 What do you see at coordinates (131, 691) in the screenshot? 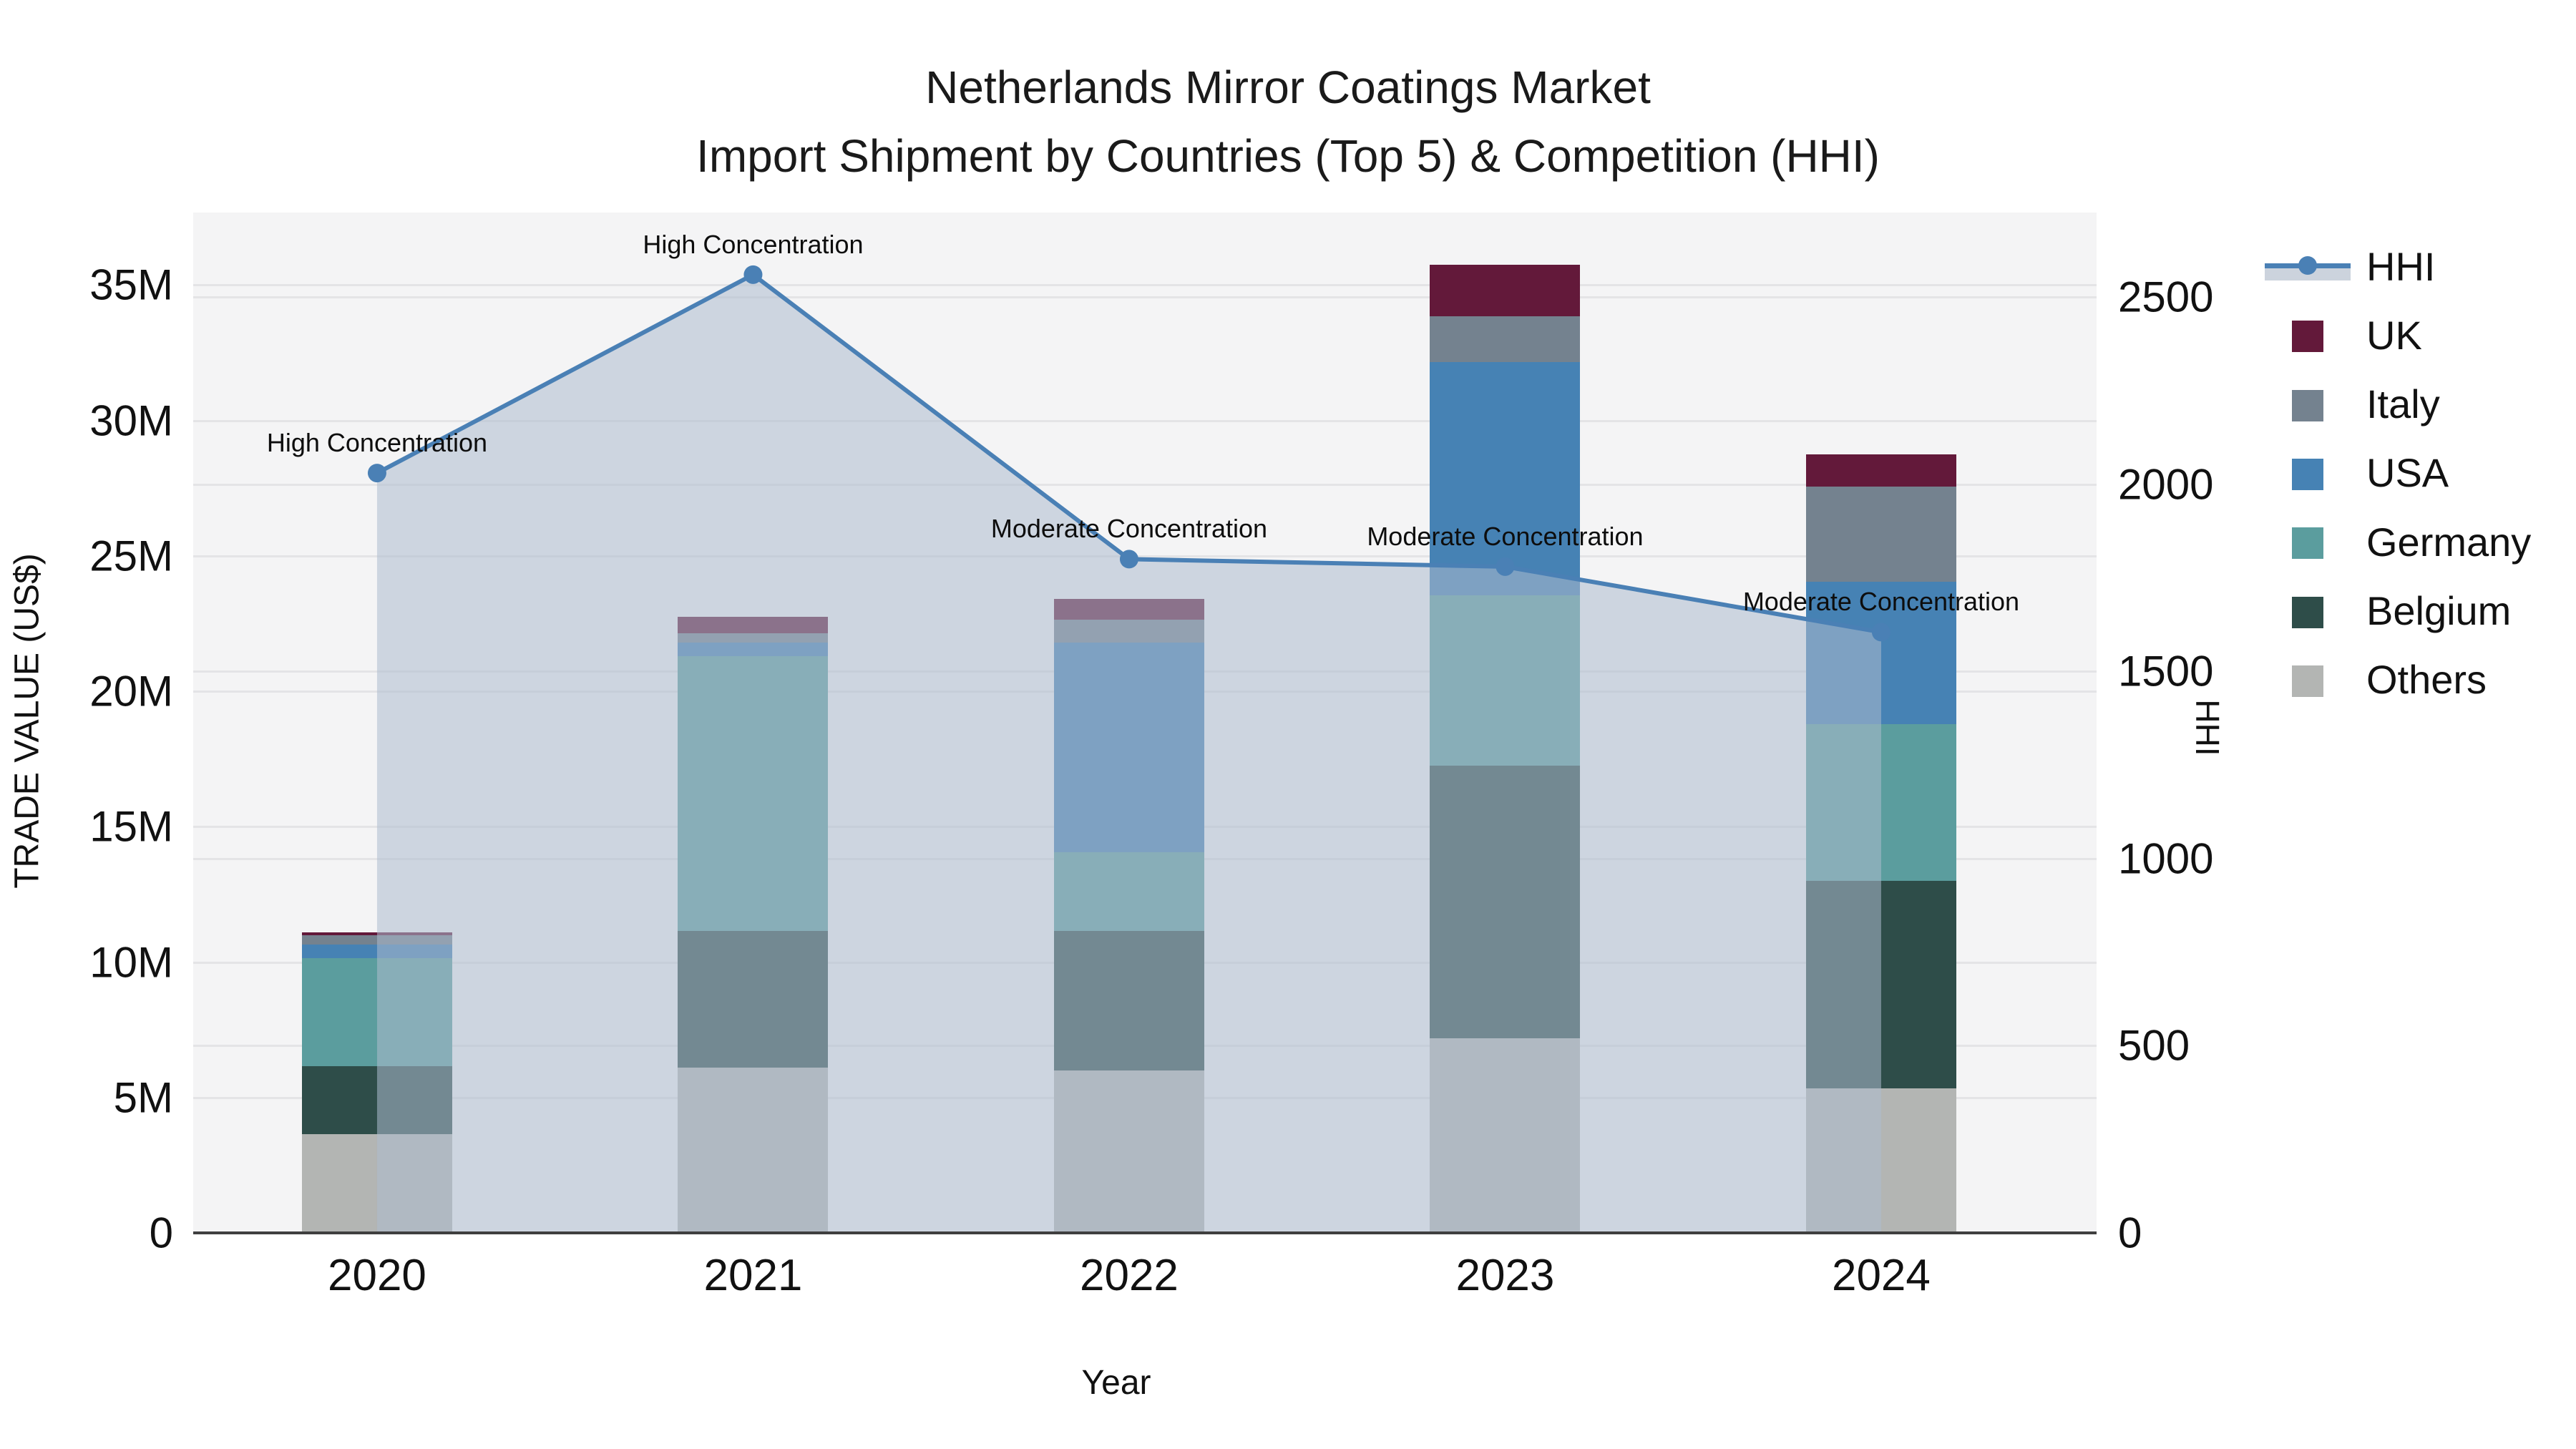
I see `left-tick-20M: 20M` at bounding box center [131, 691].